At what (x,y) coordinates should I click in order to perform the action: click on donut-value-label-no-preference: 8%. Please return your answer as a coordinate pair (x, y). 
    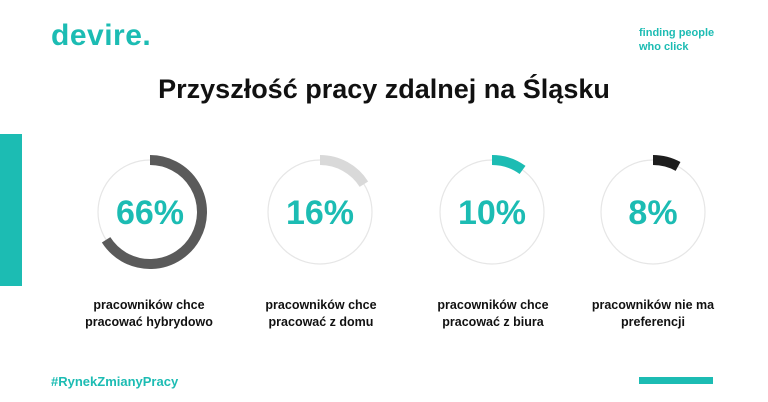
    Looking at the image, I should click on (652, 213).